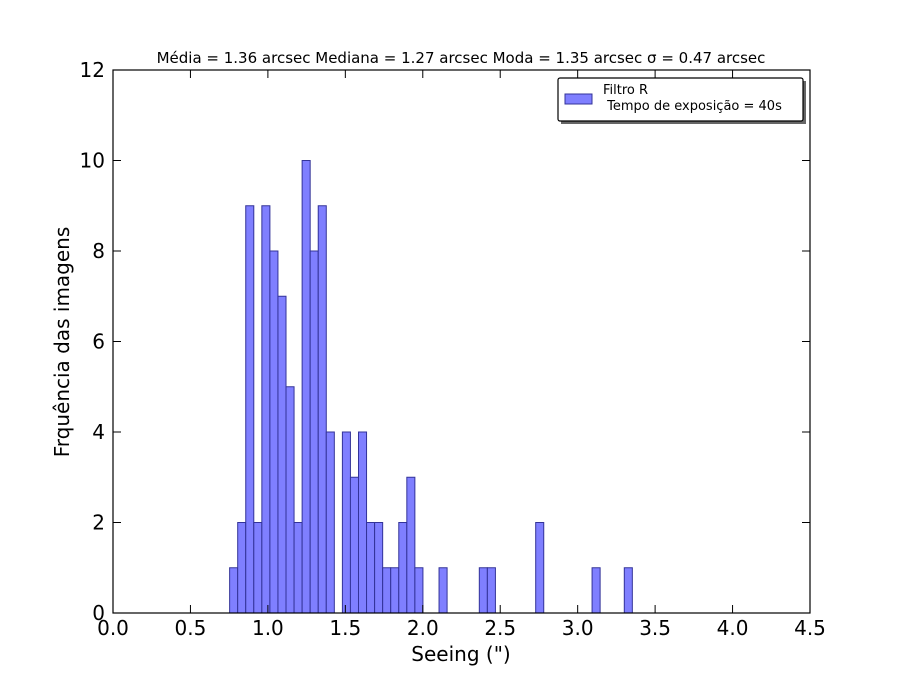 This screenshot has height=700, width=900. Describe the element at coordinates (625, 90) in the screenshot. I see `legend-entry-line1: Filtro R` at that location.